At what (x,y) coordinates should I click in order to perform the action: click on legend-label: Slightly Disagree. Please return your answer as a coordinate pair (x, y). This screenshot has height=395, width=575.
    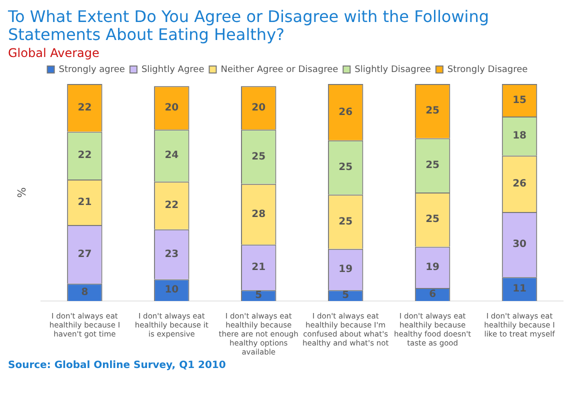
    Looking at the image, I should click on (393, 69).